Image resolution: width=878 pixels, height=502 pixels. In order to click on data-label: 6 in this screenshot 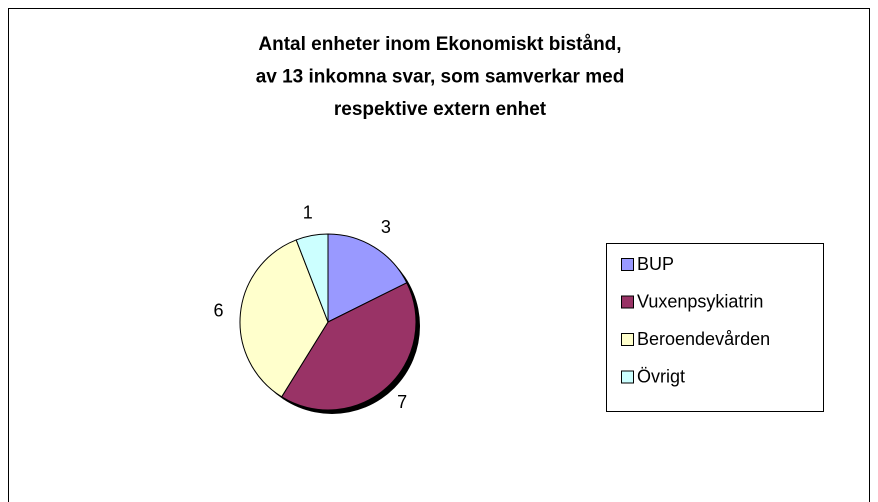, I will do `click(218, 311)`.